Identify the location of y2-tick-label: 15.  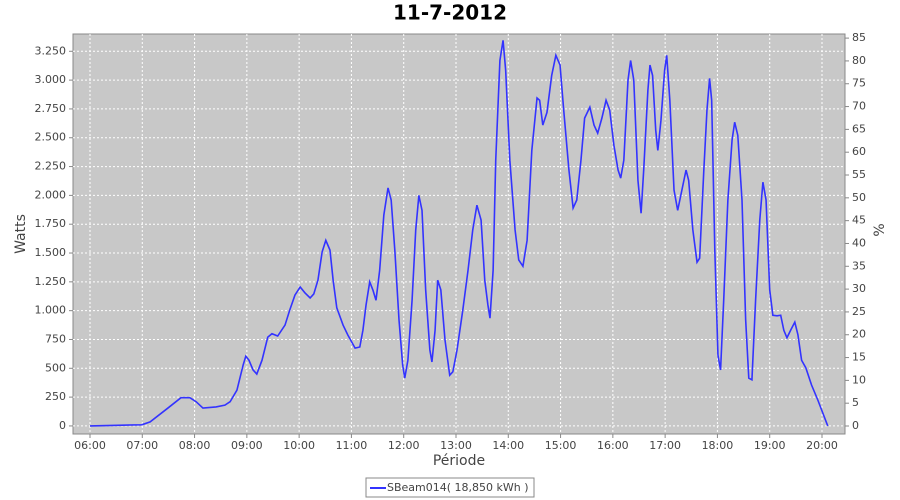
(859, 357).